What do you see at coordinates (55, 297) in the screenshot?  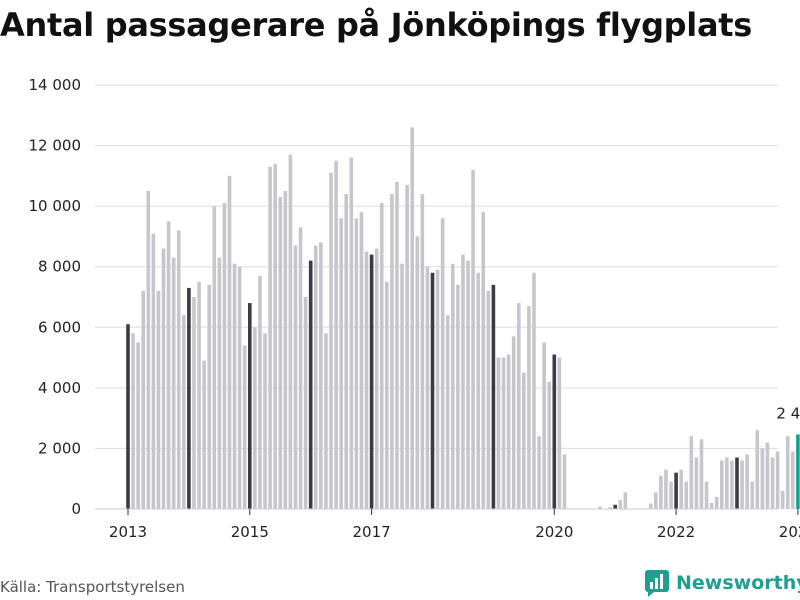 I see `y-axis-ticks: 0 2 000 4 000 6 000 8 000 10 000 12 000 14 000` at bounding box center [55, 297].